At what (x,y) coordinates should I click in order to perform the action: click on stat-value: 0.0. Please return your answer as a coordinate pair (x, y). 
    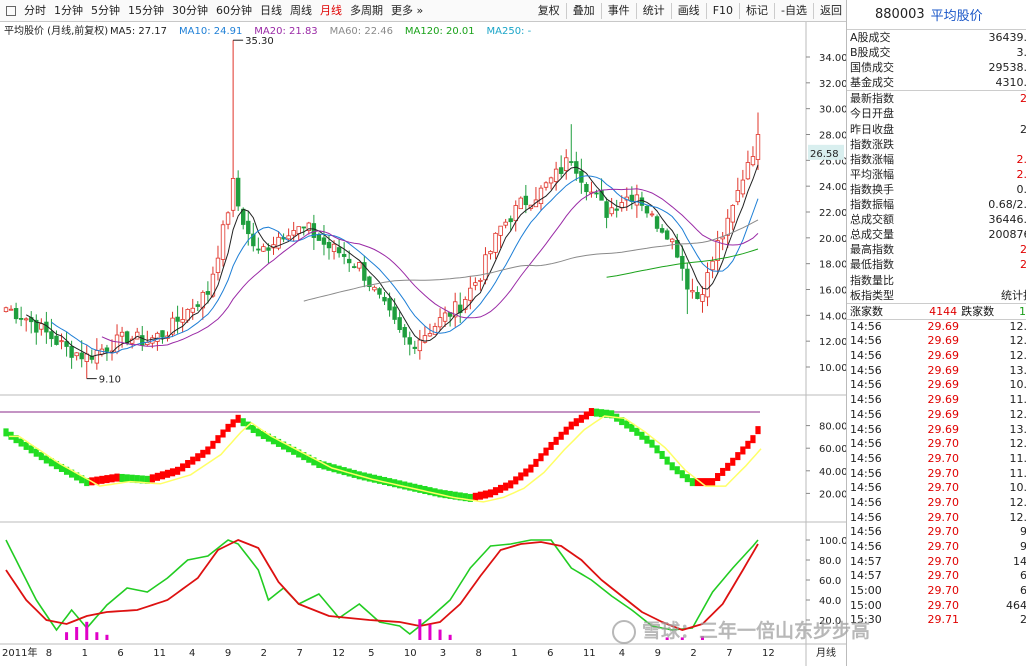
    Looking at the image, I should click on (1021, 189).